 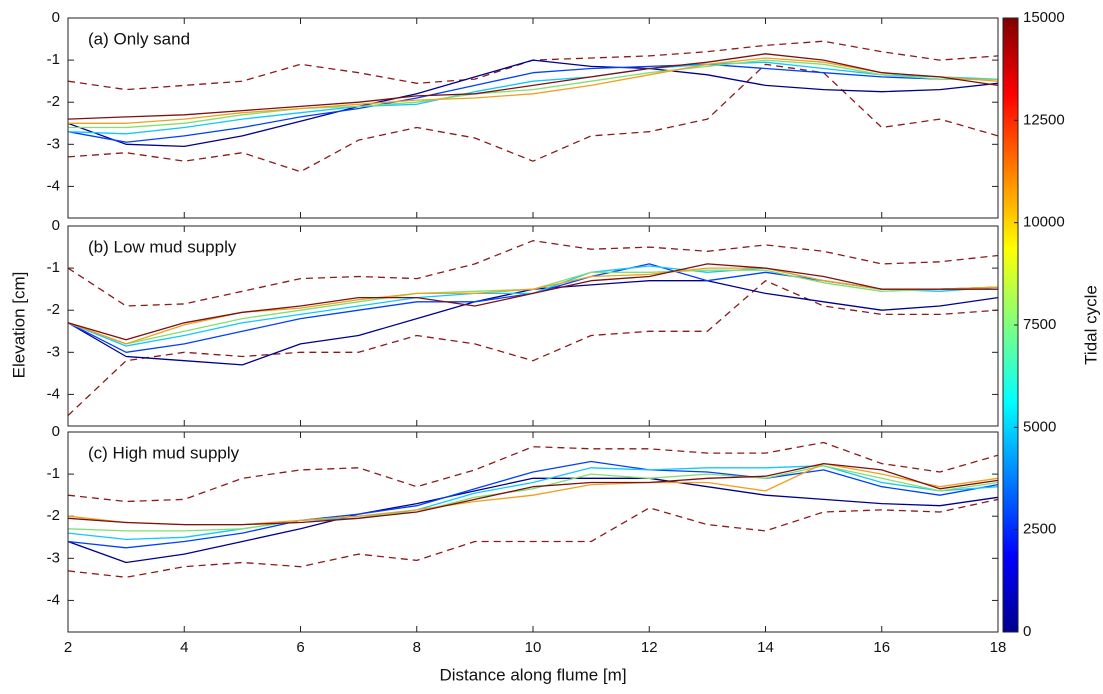 I want to click on x-tick-label: 18, so click(x=998, y=647).